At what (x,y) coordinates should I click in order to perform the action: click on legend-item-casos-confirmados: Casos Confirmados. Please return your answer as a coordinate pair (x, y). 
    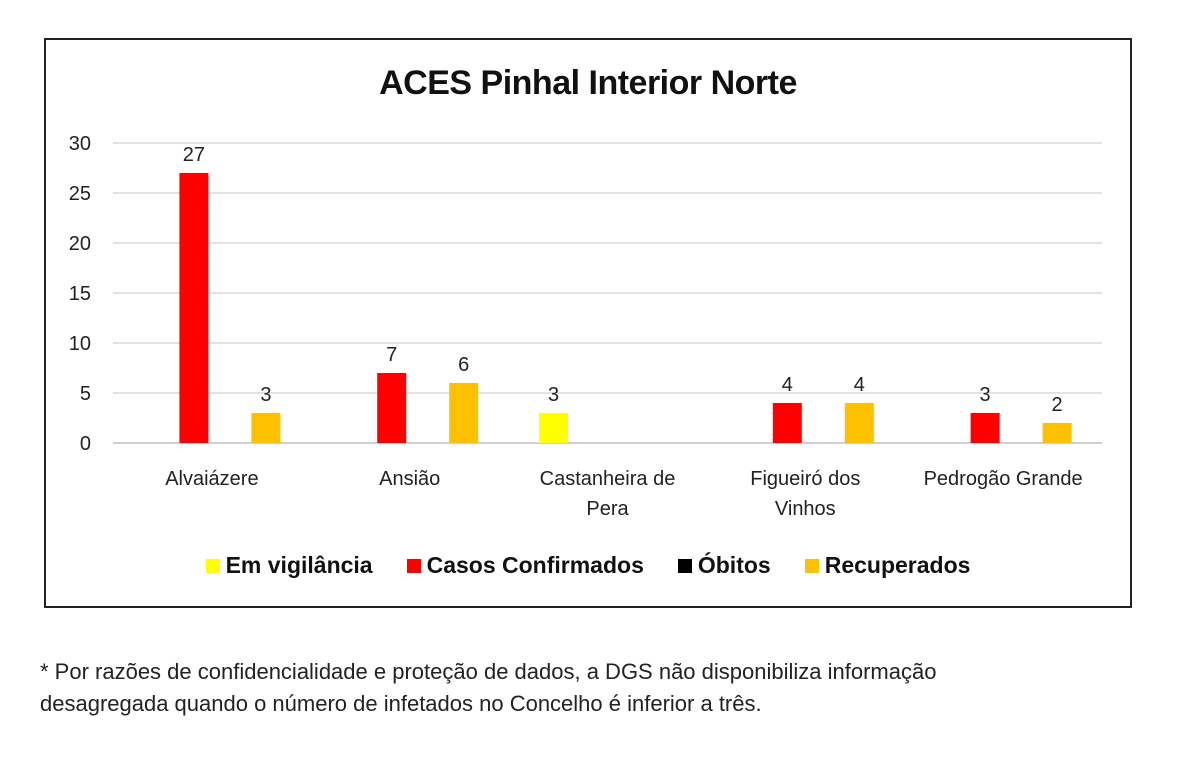
    Looking at the image, I should click on (525, 565).